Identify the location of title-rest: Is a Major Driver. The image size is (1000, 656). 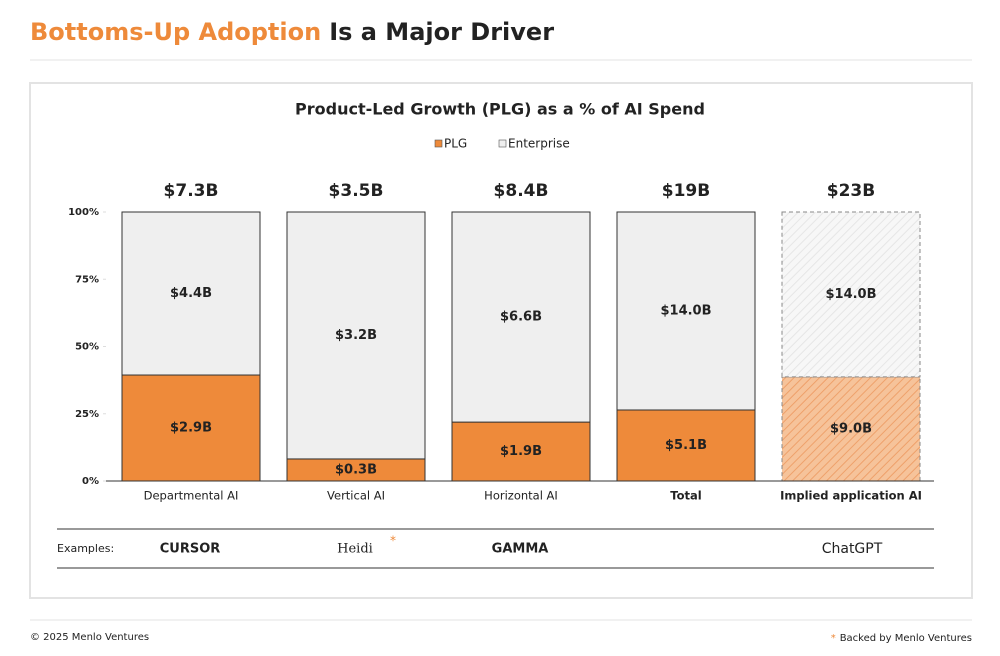
(441, 32).